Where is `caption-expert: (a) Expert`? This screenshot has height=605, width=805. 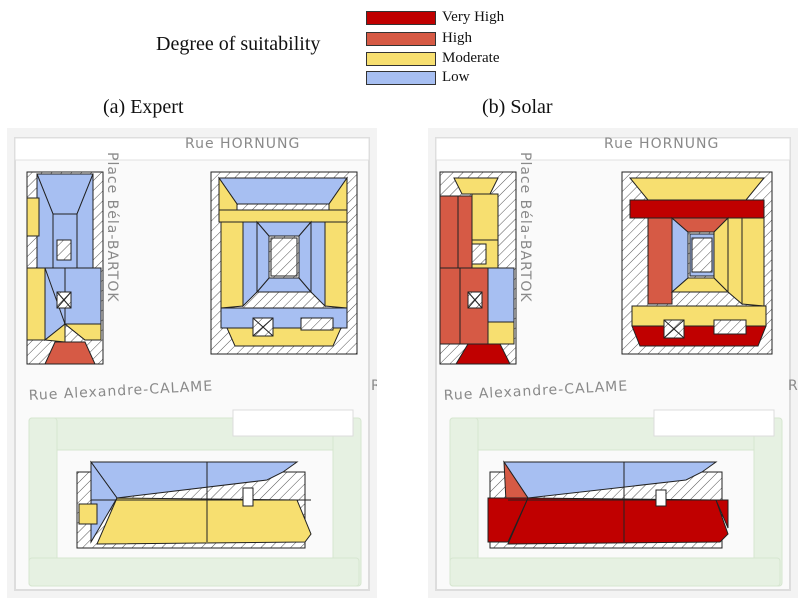
caption-expert: (a) Expert is located at coordinates (143, 107).